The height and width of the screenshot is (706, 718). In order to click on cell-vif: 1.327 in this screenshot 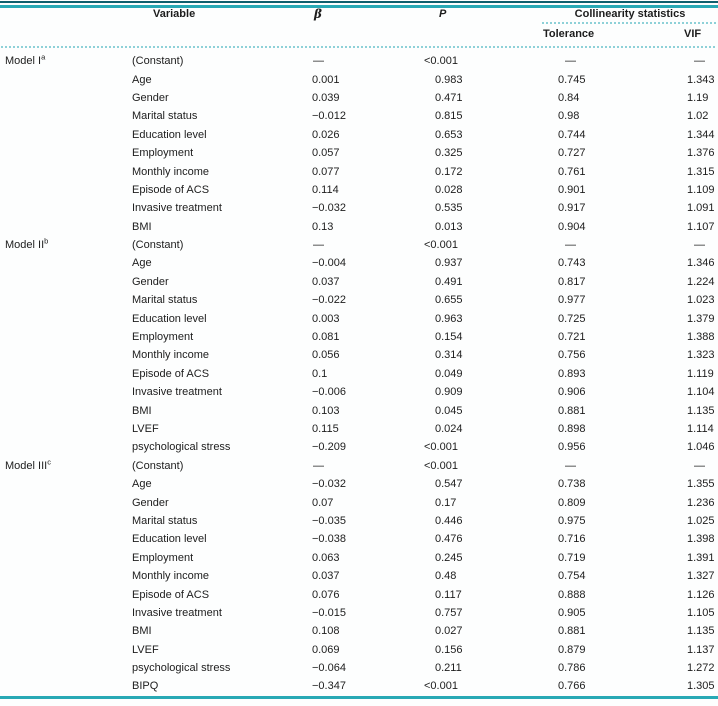, I will do `click(701, 576)`.